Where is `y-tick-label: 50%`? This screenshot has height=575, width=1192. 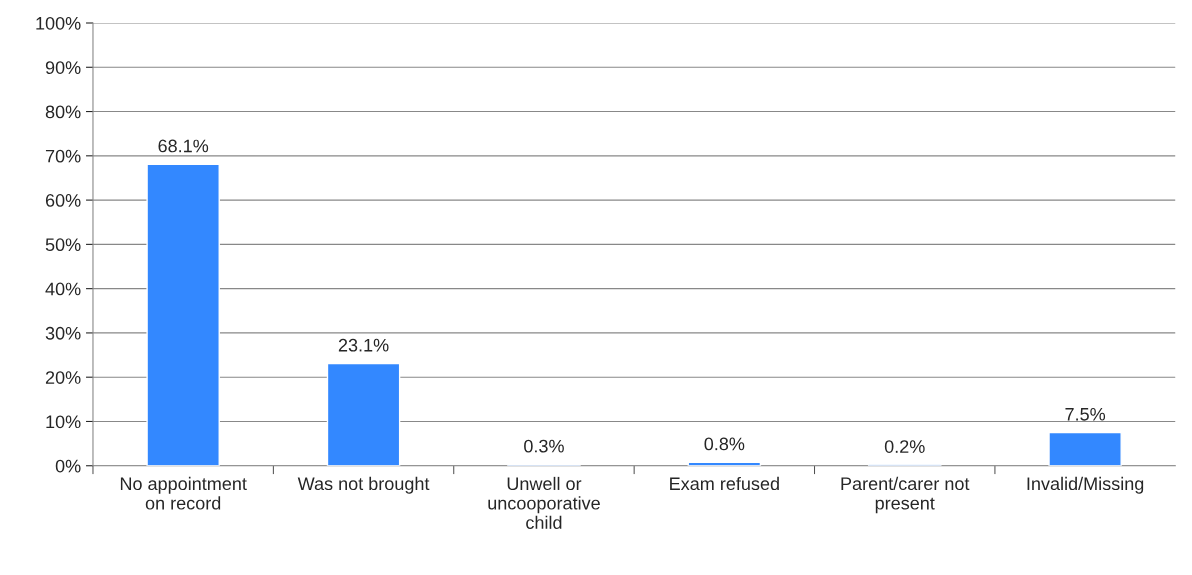 y-tick-label: 50% is located at coordinates (63, 245).